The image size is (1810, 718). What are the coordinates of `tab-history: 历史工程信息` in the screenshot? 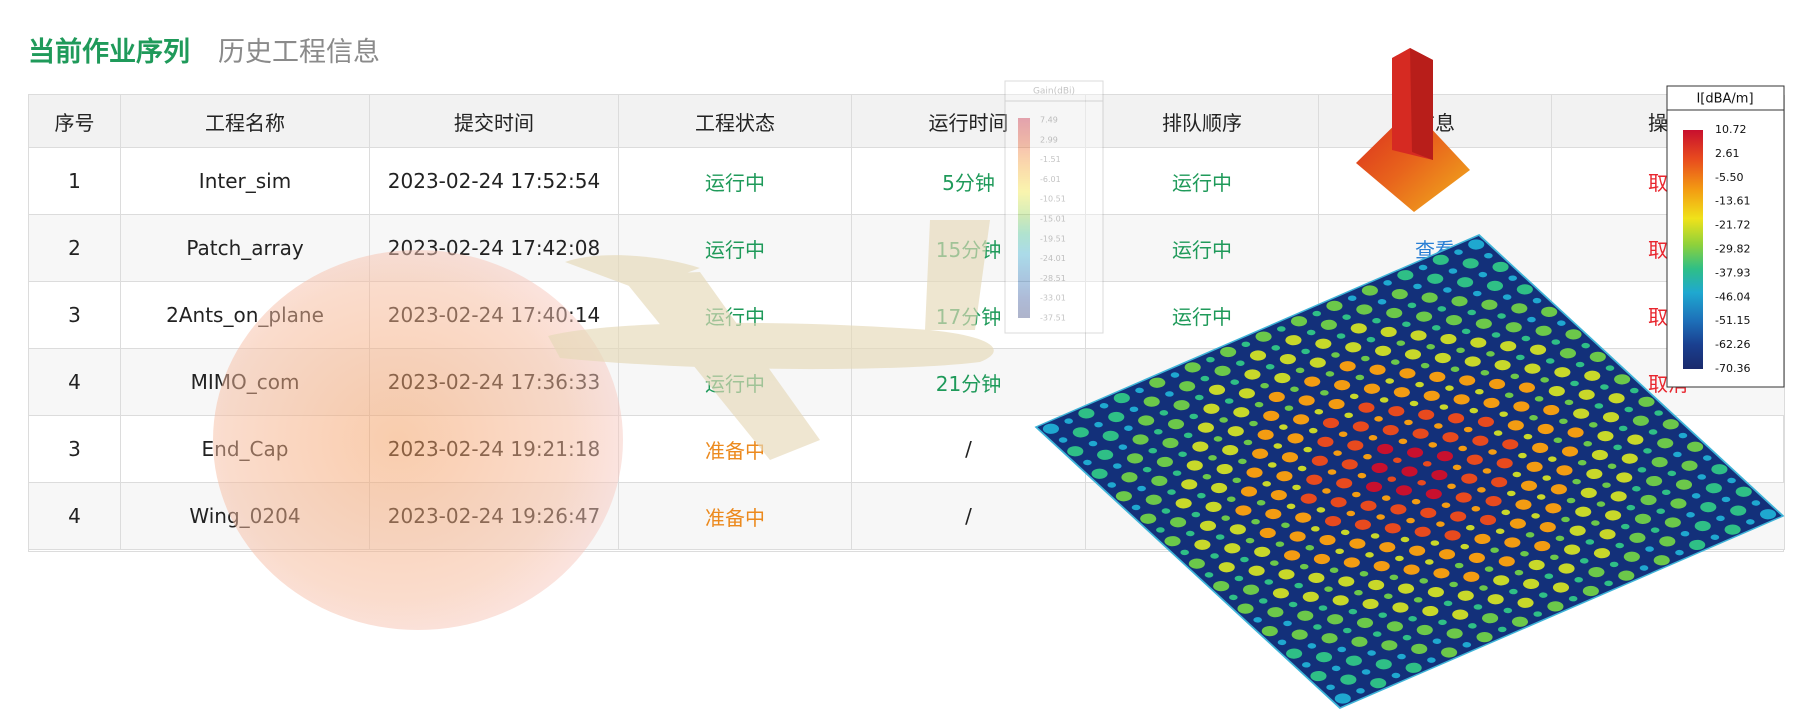 It's located at (299, 52).